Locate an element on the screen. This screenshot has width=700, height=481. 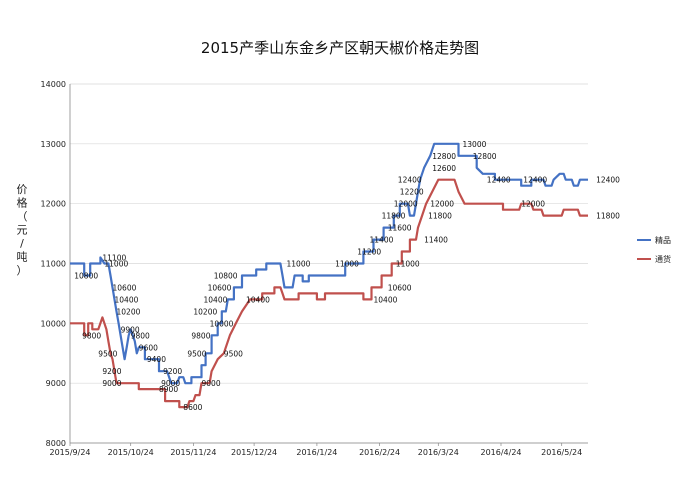
x-tick-label: 2016/1/24 is located at coordinates (316, 452).